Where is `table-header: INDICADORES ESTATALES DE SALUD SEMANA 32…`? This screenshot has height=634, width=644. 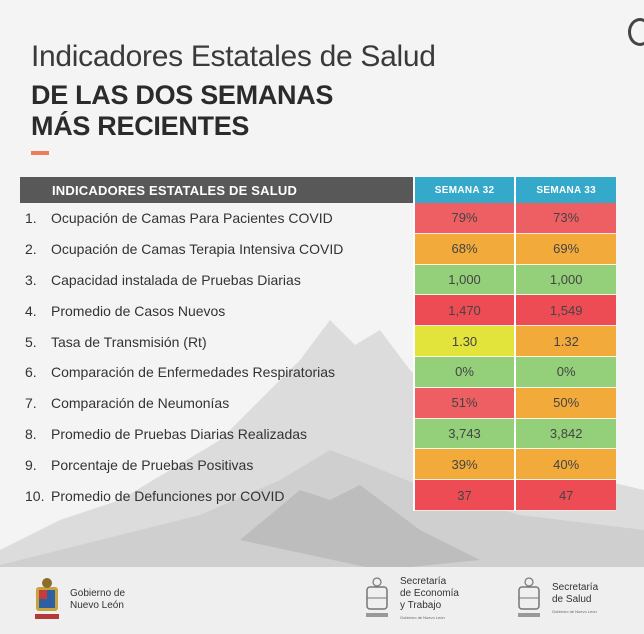
table-header: INDICADORES ESTATALES DE SALUD SEMANA 32… is located at coordinates (318, 190).